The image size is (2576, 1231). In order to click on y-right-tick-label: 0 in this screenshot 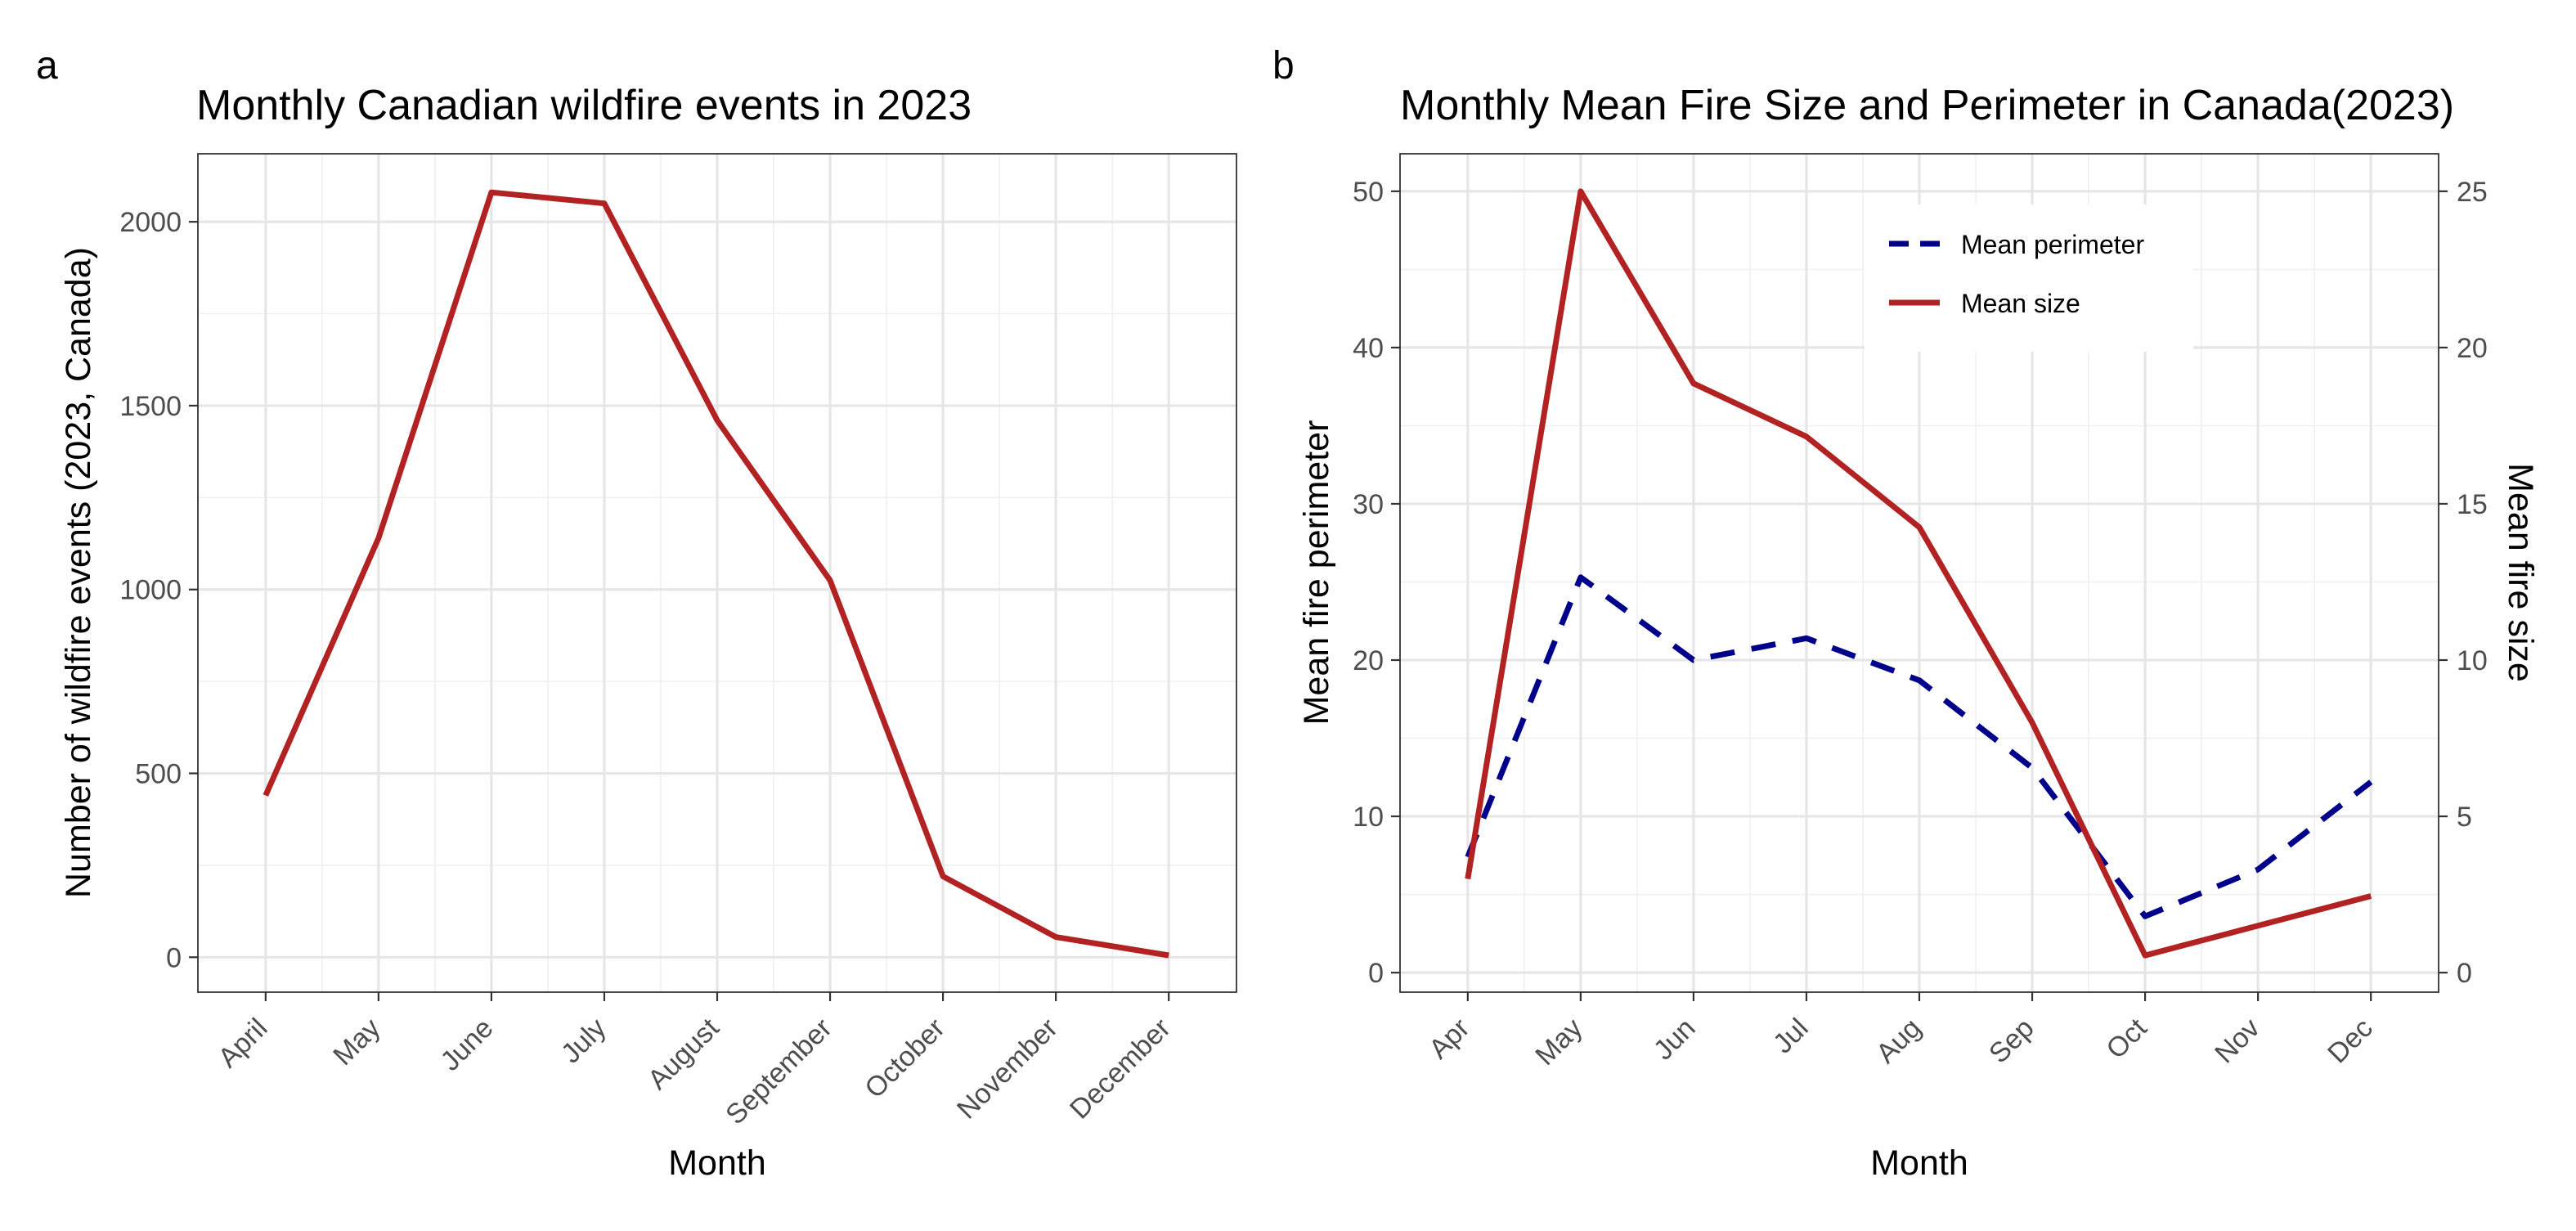, I will do `click(2465, 973)`.